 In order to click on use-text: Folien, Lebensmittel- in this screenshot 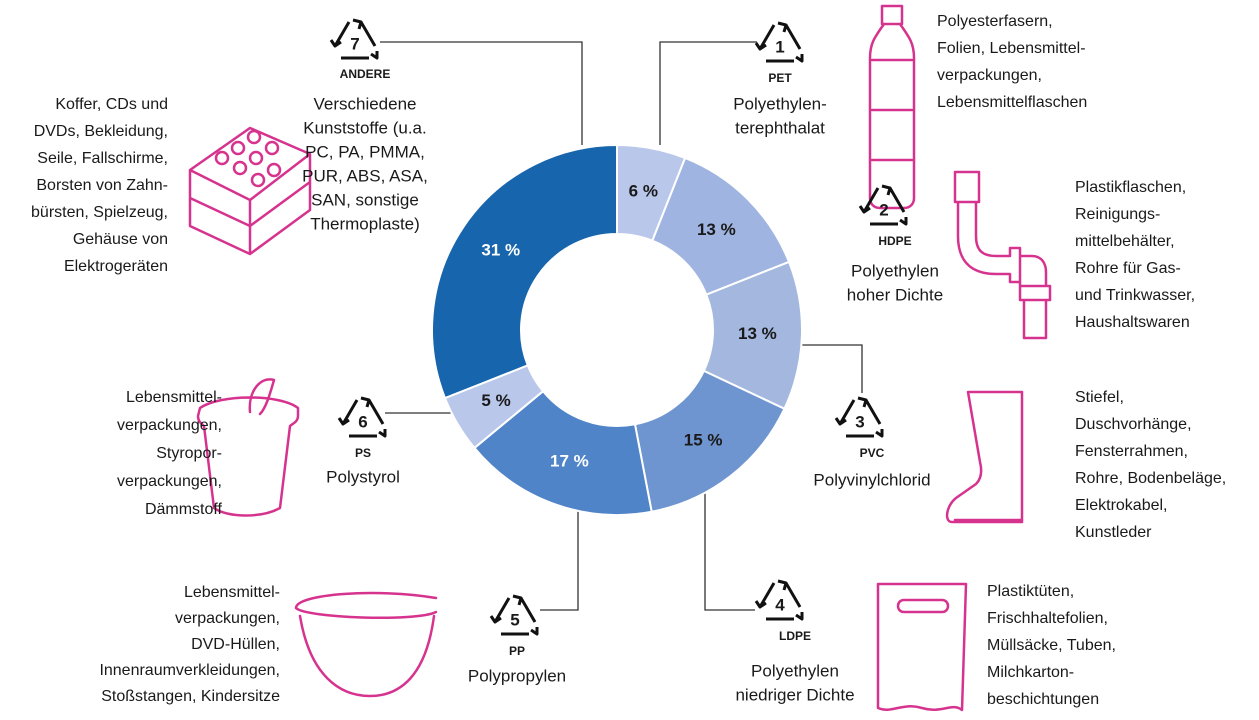, I will do `click(1011, 48)`.